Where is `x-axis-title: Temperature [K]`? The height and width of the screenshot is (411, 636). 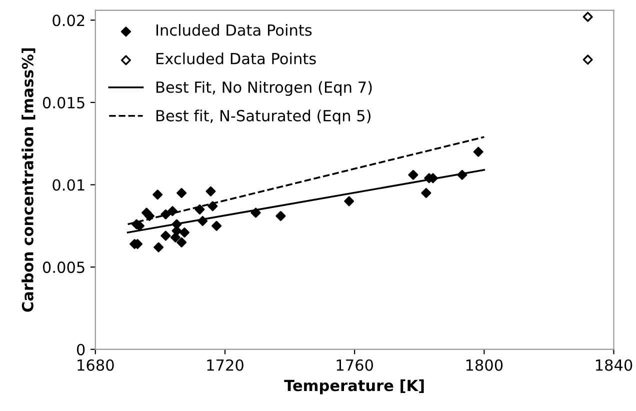 x-axis-title: Temperature [K] is located at coordinates (354, 386).